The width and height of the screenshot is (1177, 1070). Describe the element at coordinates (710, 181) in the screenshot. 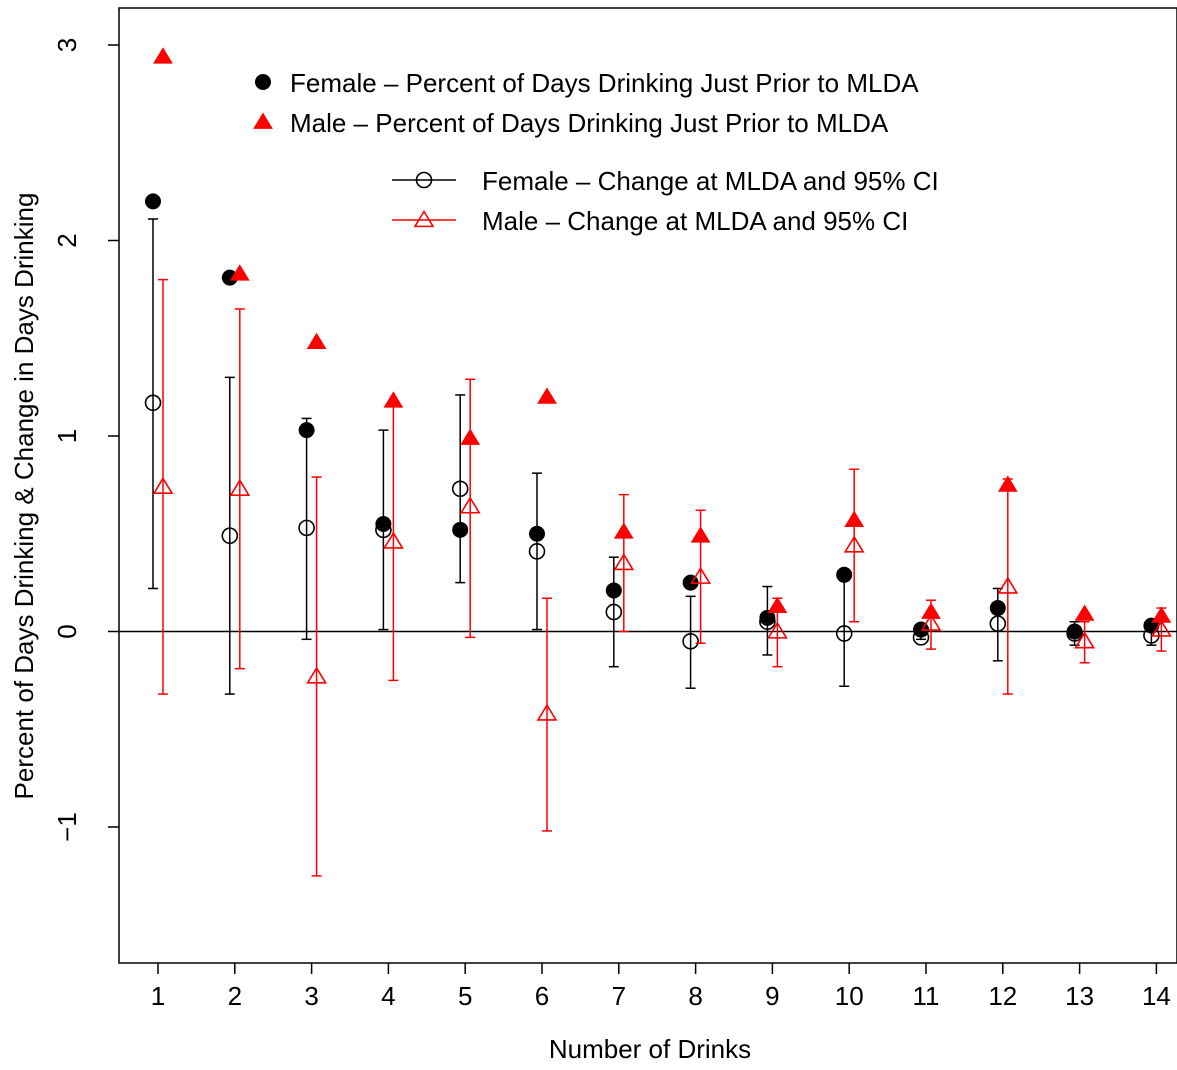

I see `legend-label-female-change: Female – Change at MLDA and 95% CI` at that location.